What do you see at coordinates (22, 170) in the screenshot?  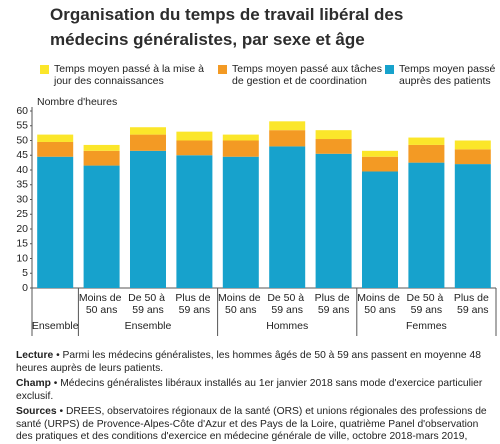 I see `y-tick-label: 40` at bounding box center [22, 170].